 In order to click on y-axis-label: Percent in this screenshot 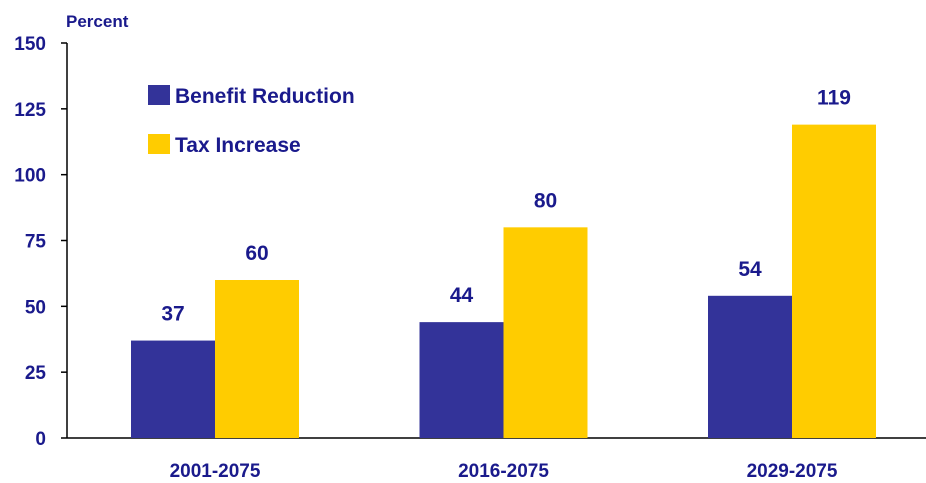, I will do `click(97, 21)`.